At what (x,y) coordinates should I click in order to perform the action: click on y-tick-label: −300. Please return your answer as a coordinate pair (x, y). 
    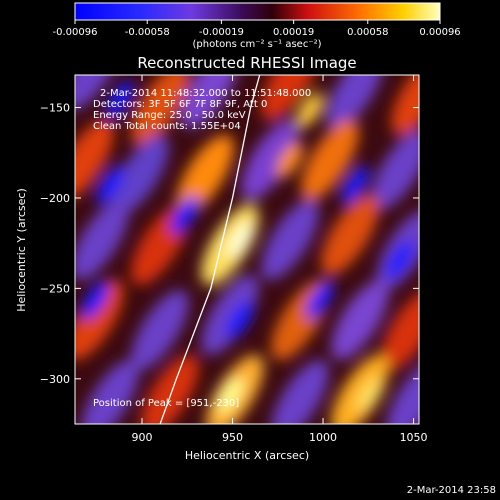
    Looking at the image, I should click on (55, 379).